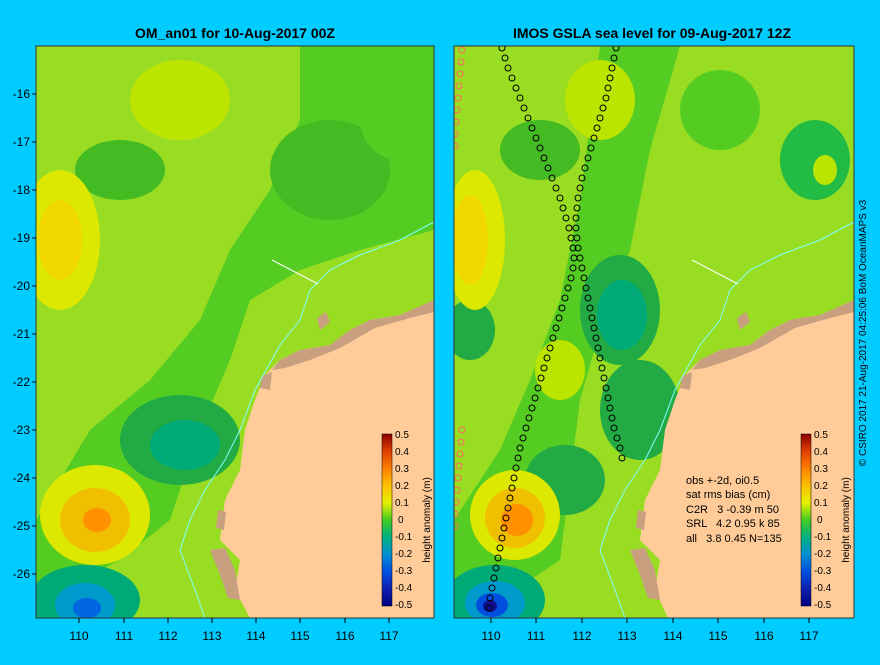 This screenshot has width=880, height=665. What do you see at coordinates (22, 142) in the screenshot?
I see `y-tick: -17` at bounding box center [22, 142].